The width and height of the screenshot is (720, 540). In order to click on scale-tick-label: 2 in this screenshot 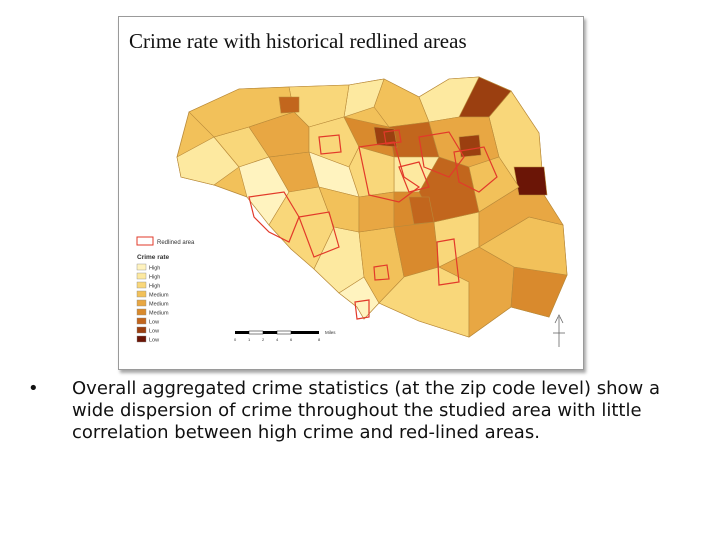, I will do `click(263, 339)`.